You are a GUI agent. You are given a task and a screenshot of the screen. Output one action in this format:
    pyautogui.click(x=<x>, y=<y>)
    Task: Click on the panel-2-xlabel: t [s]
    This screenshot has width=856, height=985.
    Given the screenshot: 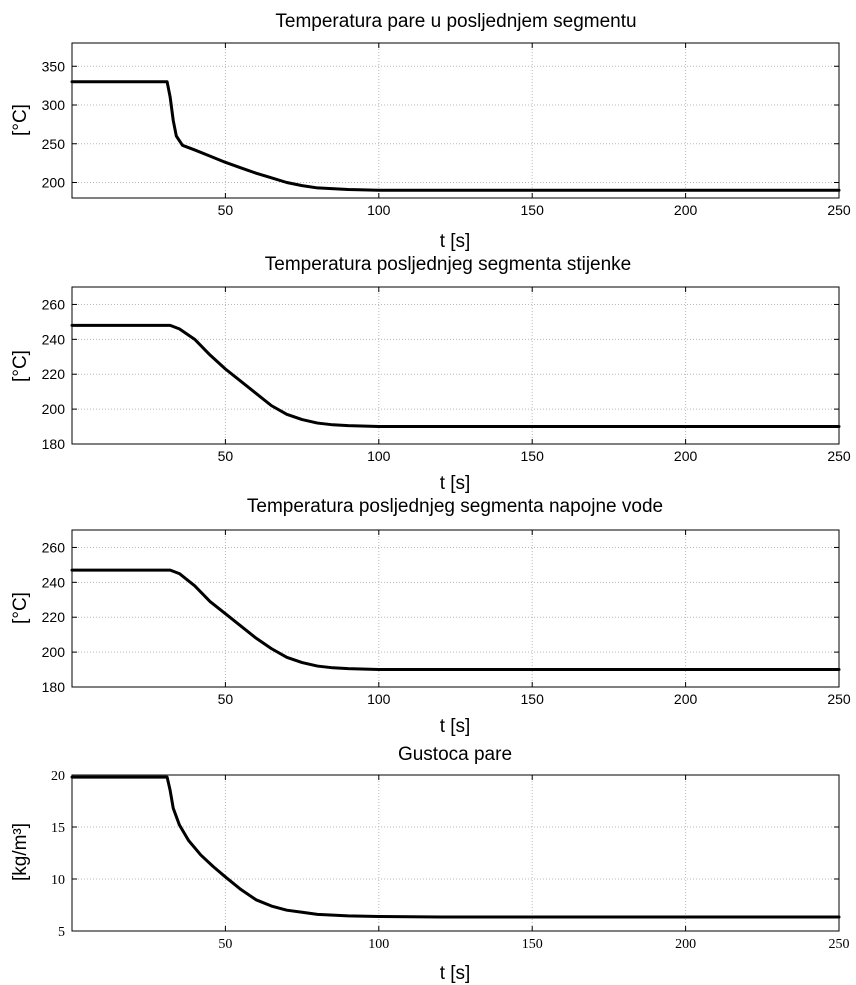 What is the action you would take?
    pyautogui.click(x=455, y=483)
    